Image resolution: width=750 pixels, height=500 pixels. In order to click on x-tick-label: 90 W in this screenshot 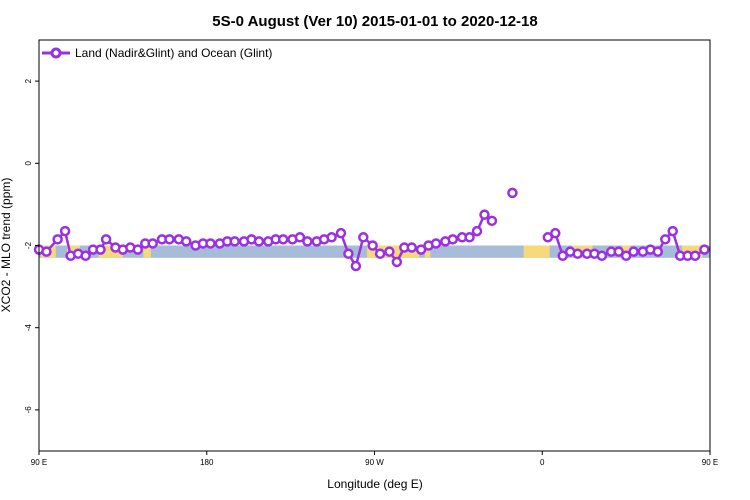, I will do `click(374, 462)`.